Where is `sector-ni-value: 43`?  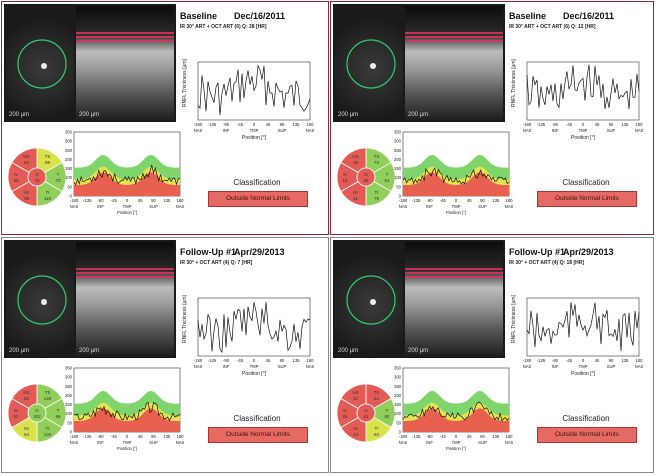 sector-ni-value: 43 is located at coordinates (356, 434).